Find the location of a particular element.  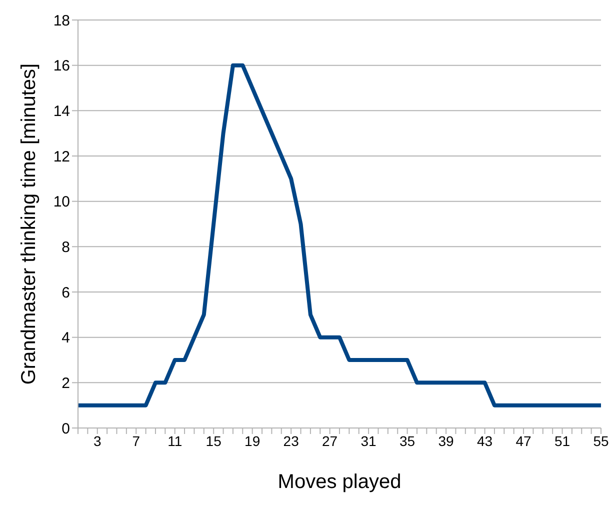

x-tick-label: 31 is located at coordinates (368, 440).